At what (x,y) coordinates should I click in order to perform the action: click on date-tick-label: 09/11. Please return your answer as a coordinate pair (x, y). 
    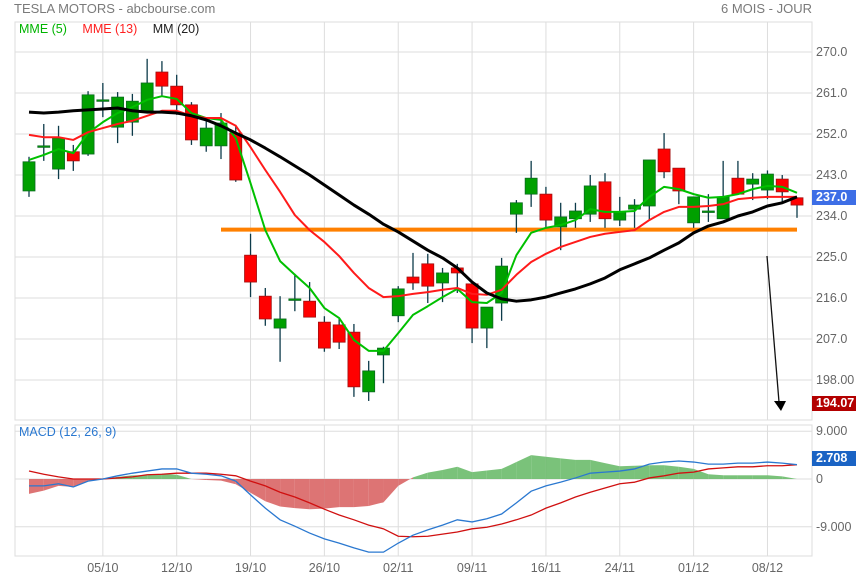
    Looking at the image, I should click on (472, 568).